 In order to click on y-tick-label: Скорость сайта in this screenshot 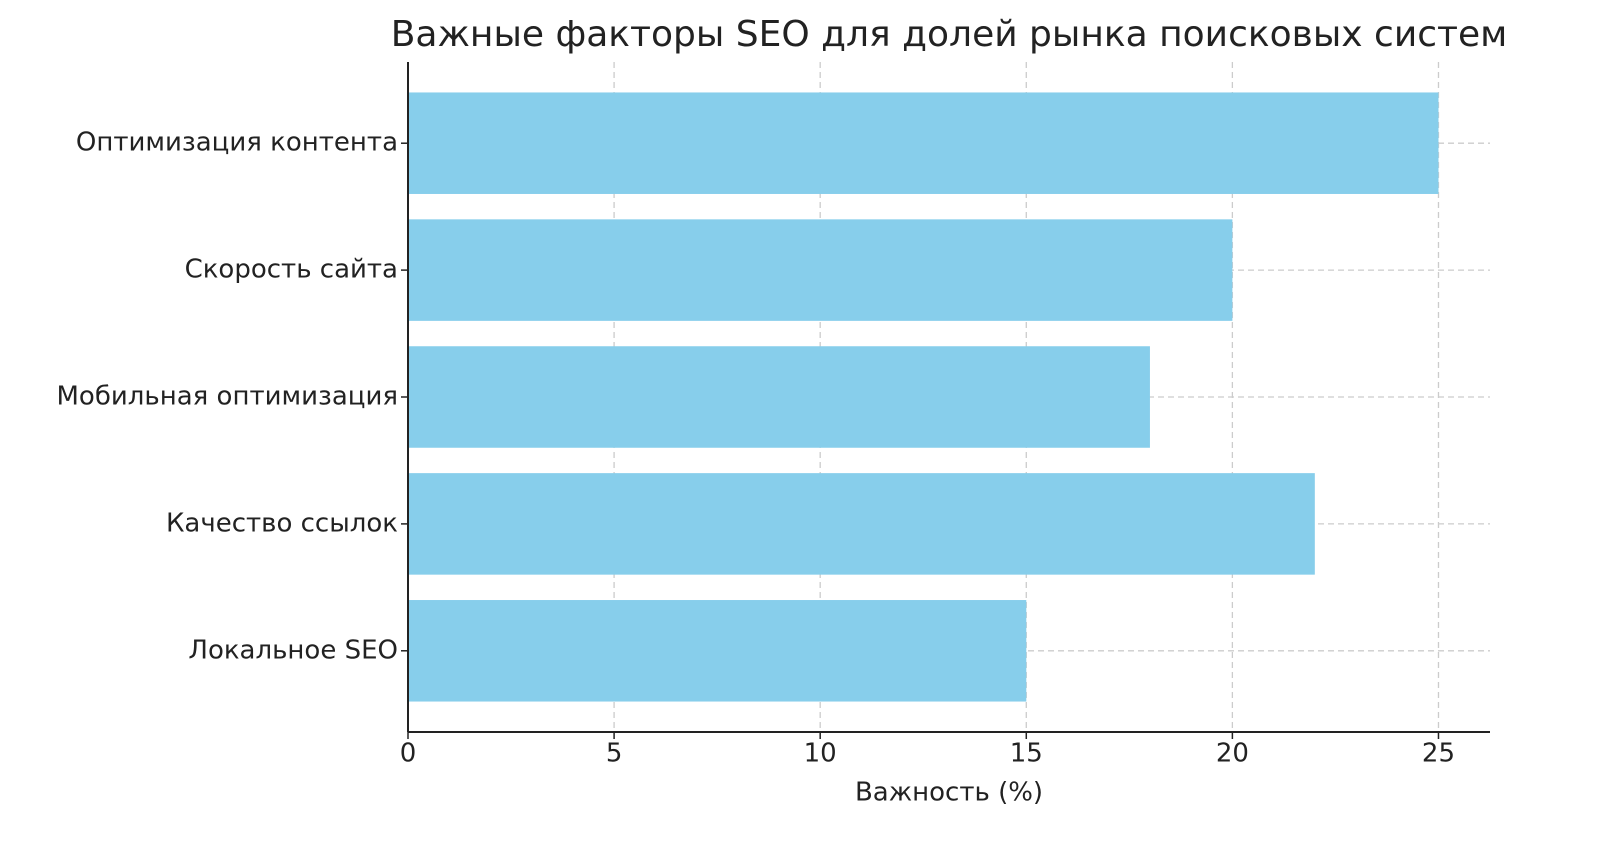, I will do `click(291, 270)`.